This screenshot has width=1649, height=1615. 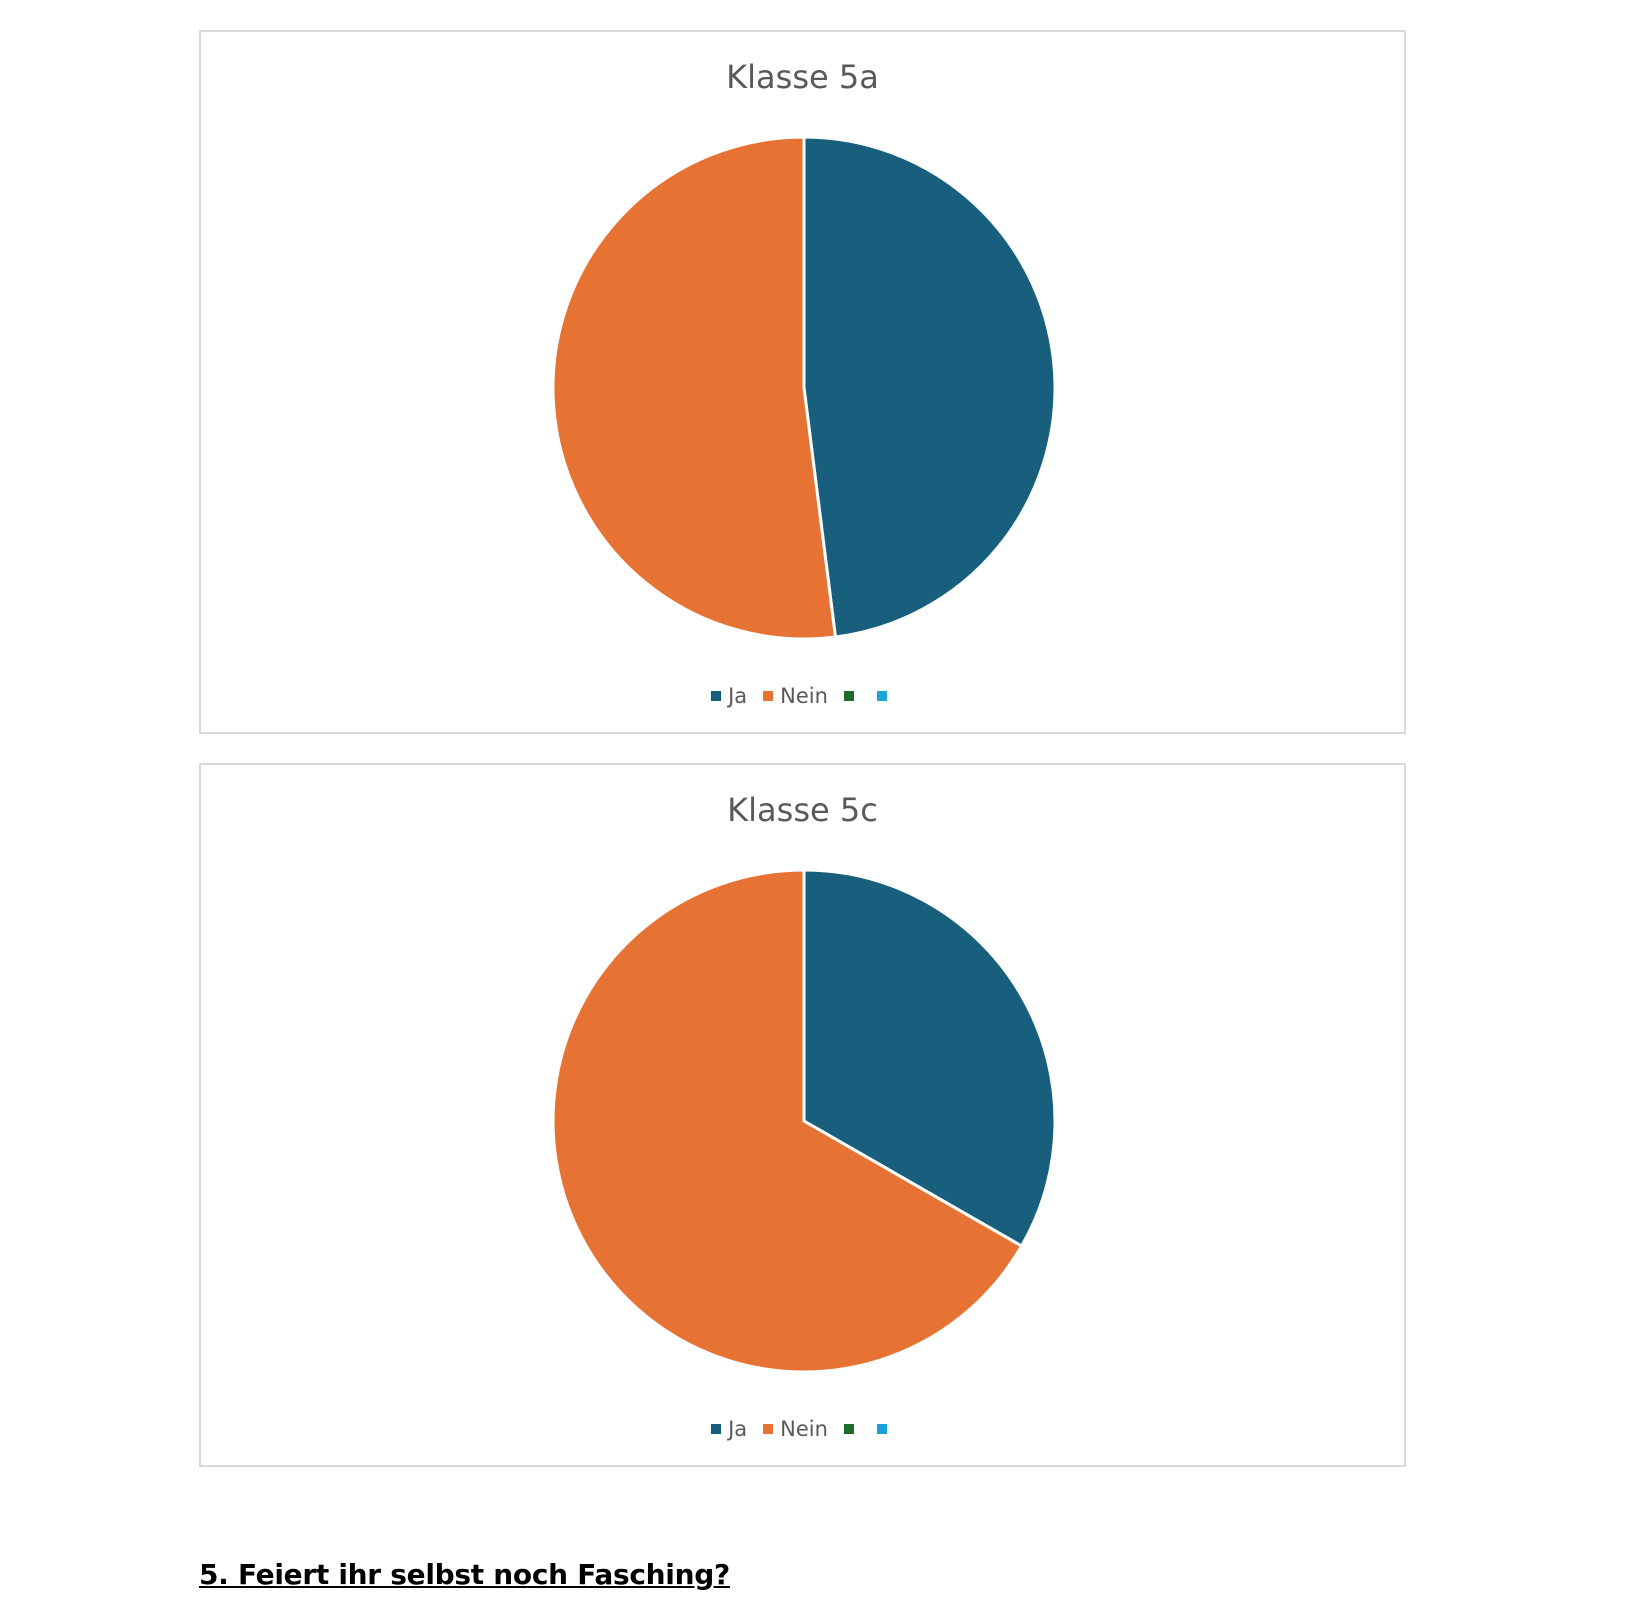 What do you see at coordinates (802, 810) in the screenshot?
I see `chart-title: Klasse 5c` at bounding box center [802, 810].